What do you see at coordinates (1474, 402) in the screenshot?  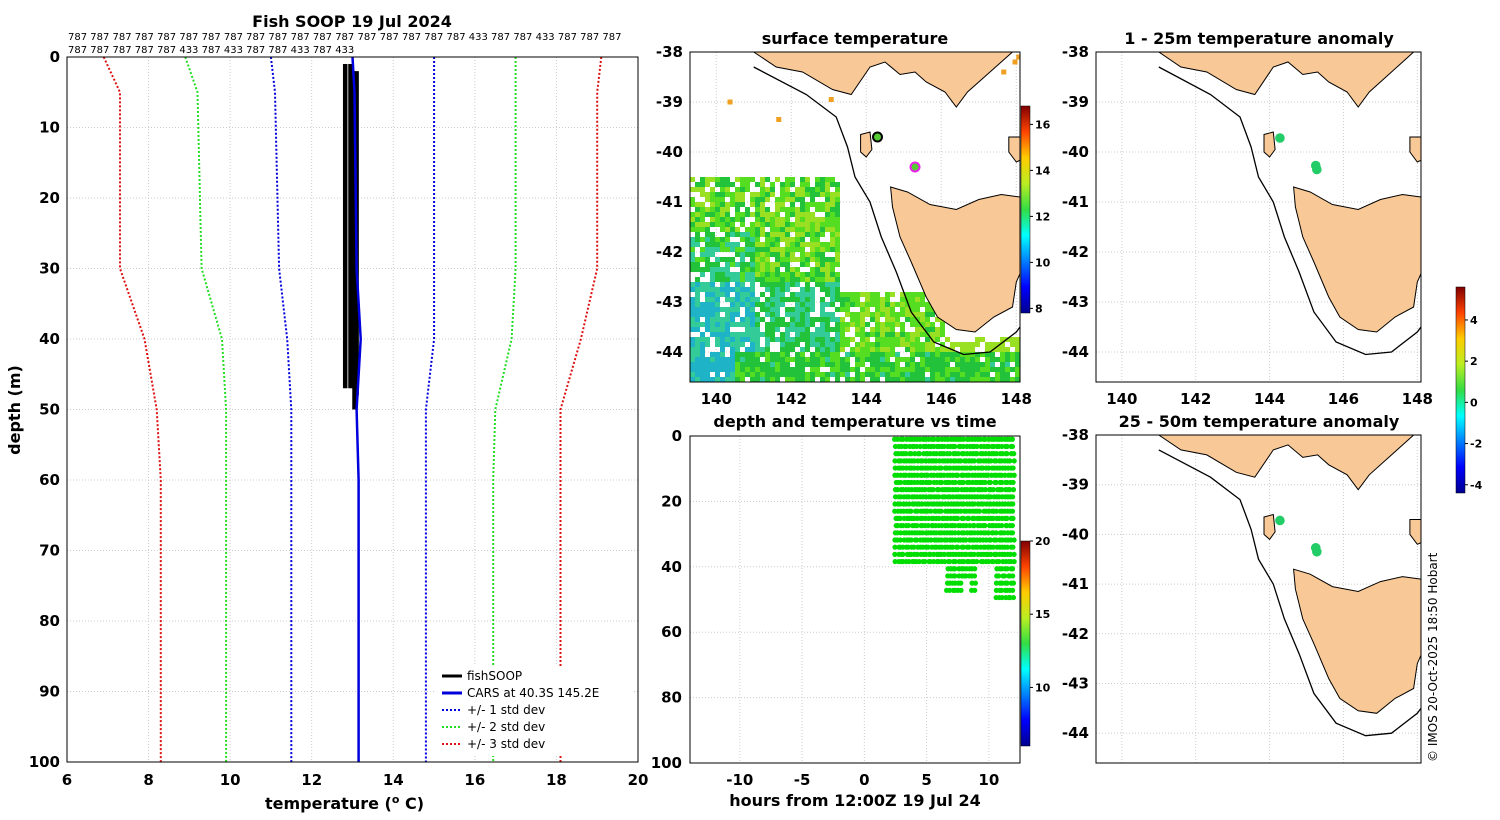 I see `anomaly-colorbar-label: 0` at bounding box center [1474, 402].